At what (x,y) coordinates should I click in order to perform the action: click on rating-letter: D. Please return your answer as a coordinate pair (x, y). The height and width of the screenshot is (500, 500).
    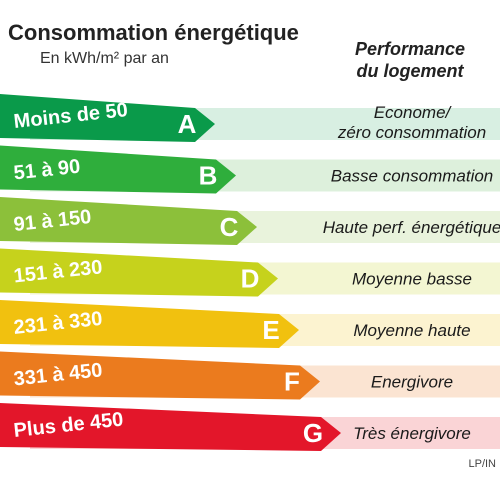
    Looking at the image, I should click on (250, 279).